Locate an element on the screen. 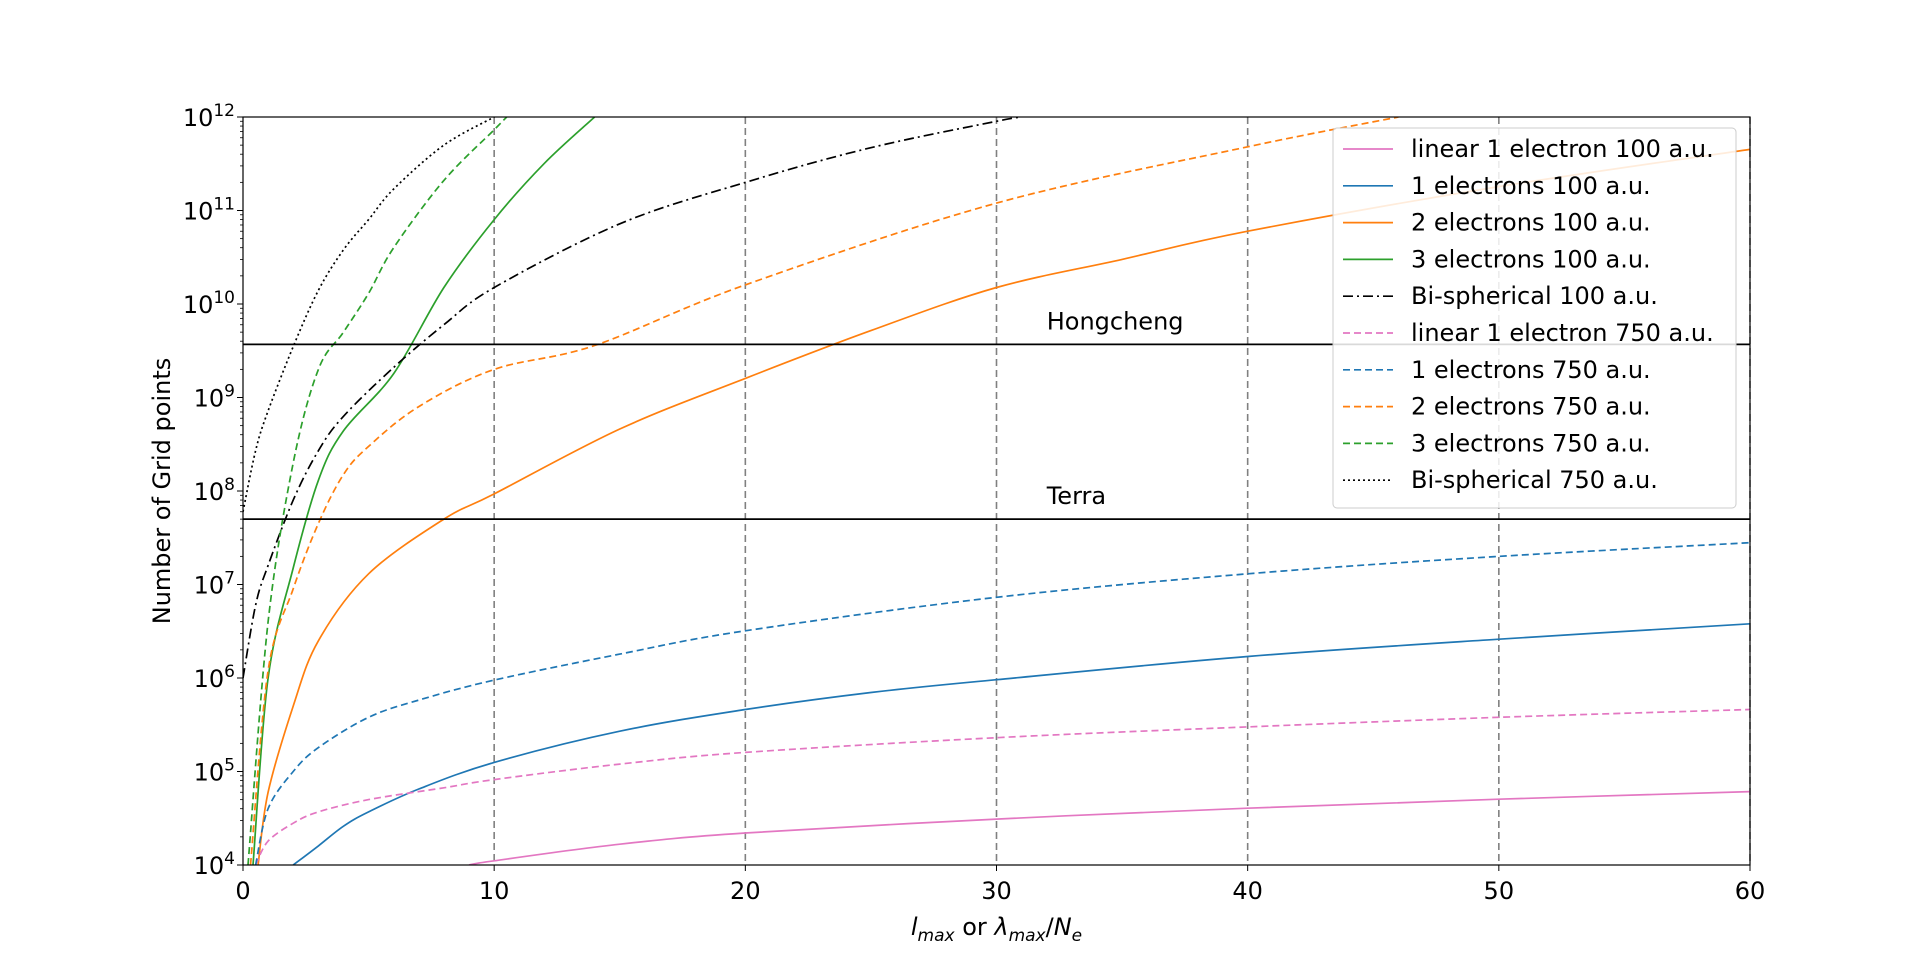  y-axis: 10⁴ 10⁵ 10⁶ 10⁷ 10⁸ 10⁹ 10¹⁰ 10¹¹ 10¹² is located at coordinates (213, 490).